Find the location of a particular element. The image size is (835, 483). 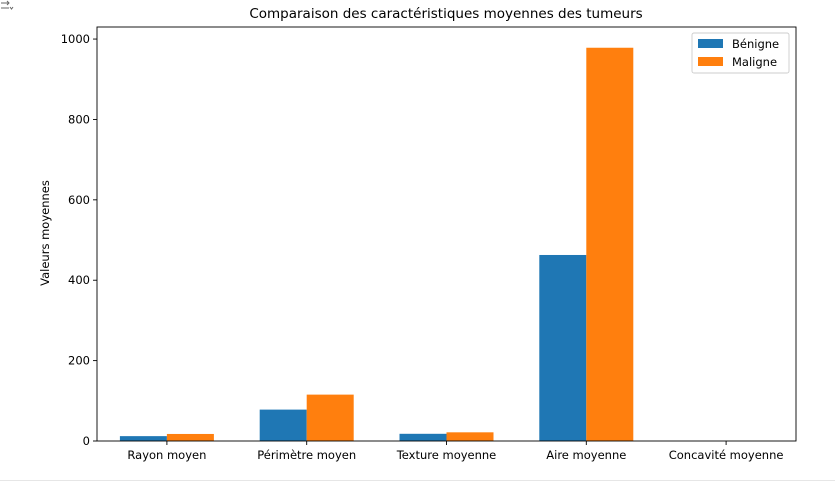

y-tick-label: 200 is located at coordinates (79, 361).